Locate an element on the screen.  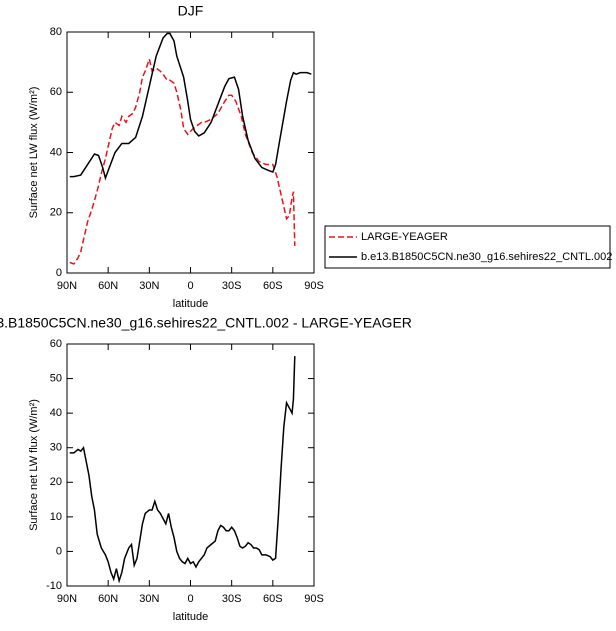
y-tick-label: -10 is located at coordinates (54, 586).